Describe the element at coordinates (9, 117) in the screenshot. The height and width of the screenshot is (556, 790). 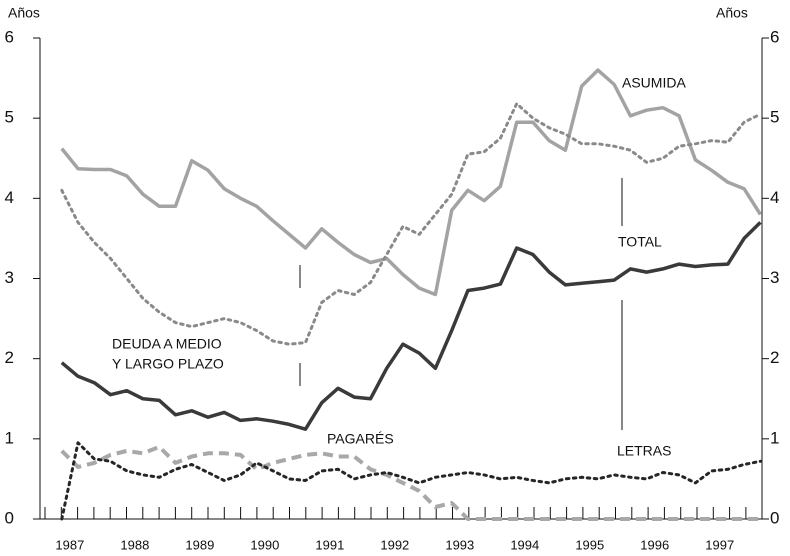
I see `y-tick-label: 5` at that location.